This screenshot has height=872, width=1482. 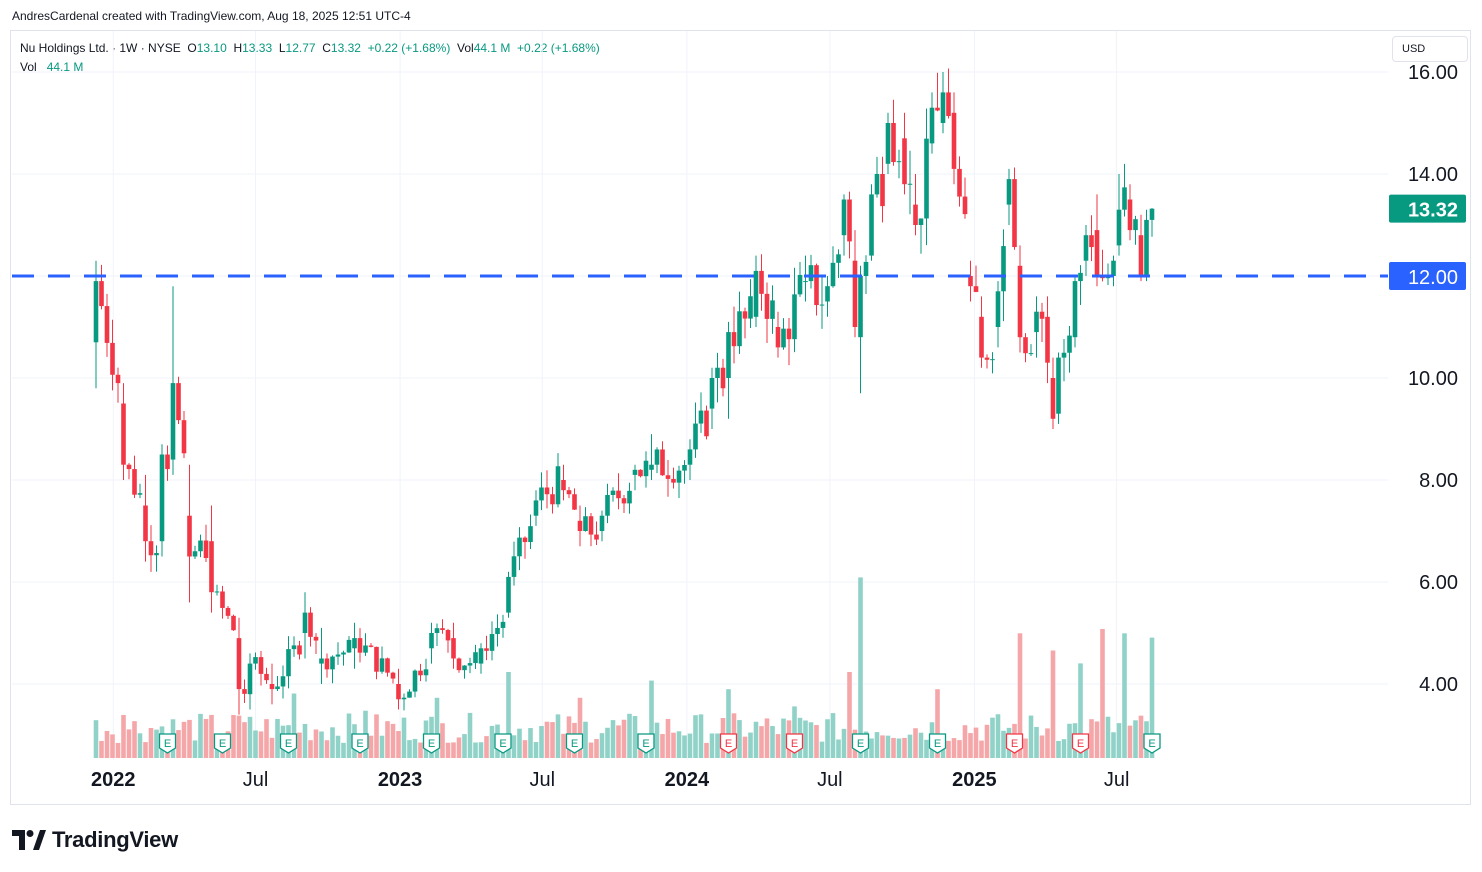 I want to click on last-price-label: 13.32, so click(x=1433, y=211).